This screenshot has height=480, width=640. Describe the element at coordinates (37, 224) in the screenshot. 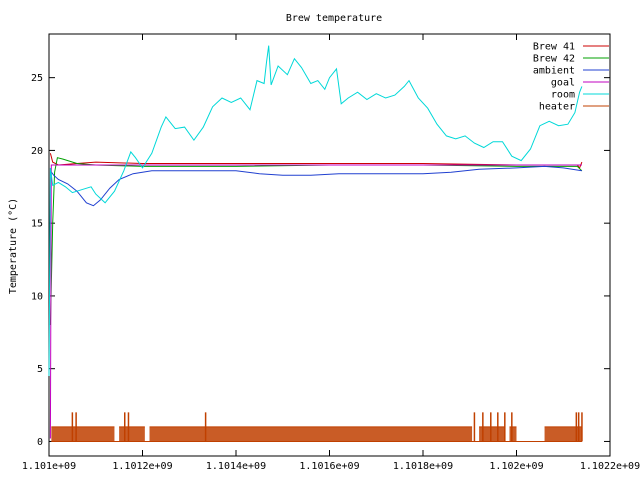

I see `y-tick-label: 15` at that location.